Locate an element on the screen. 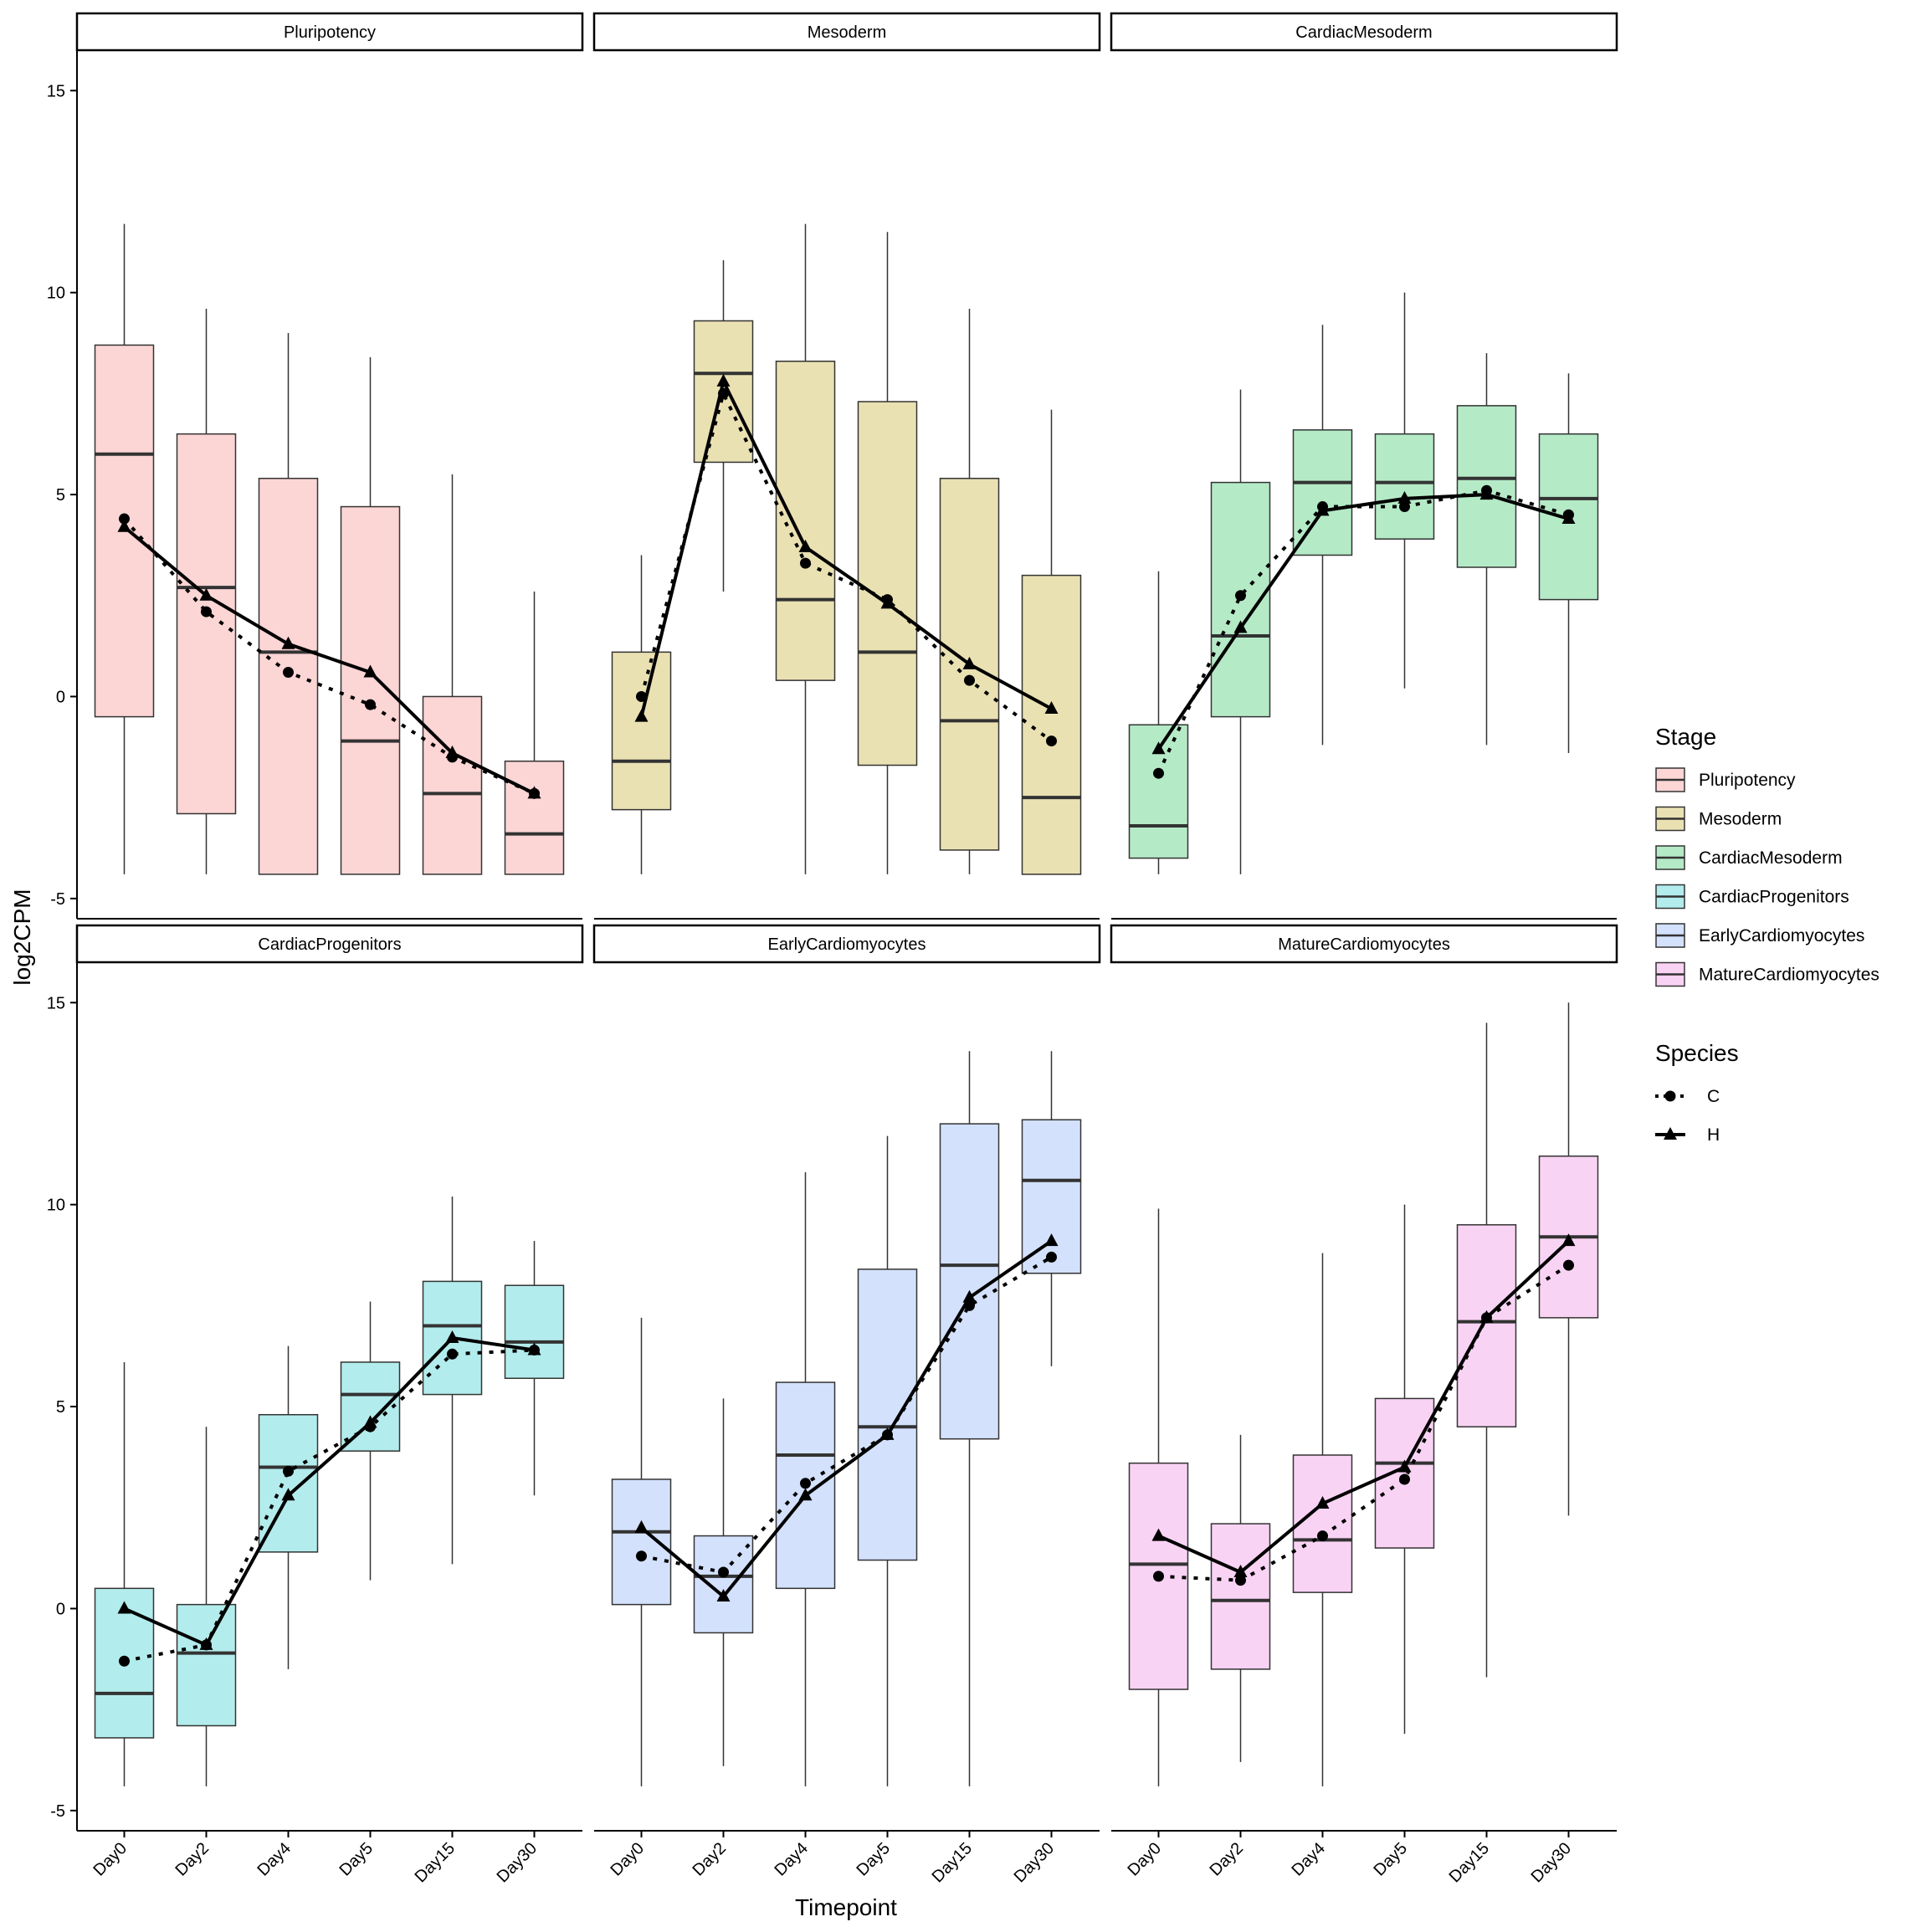 The image size is (1928, 1932). legend-H-point is located at coordinates (1670, 1133).